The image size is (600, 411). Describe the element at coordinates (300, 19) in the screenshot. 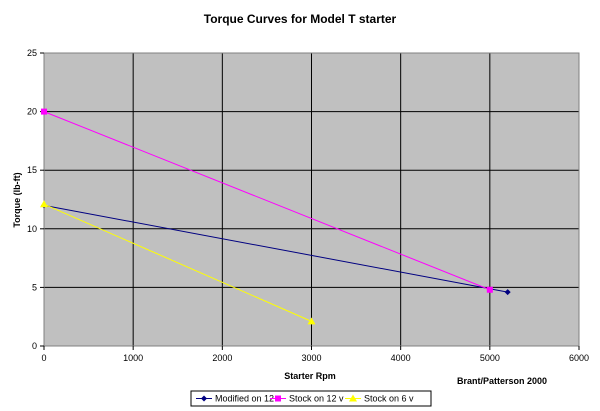

I see `chart-title: Torque Curves for Model T starter` at that location.